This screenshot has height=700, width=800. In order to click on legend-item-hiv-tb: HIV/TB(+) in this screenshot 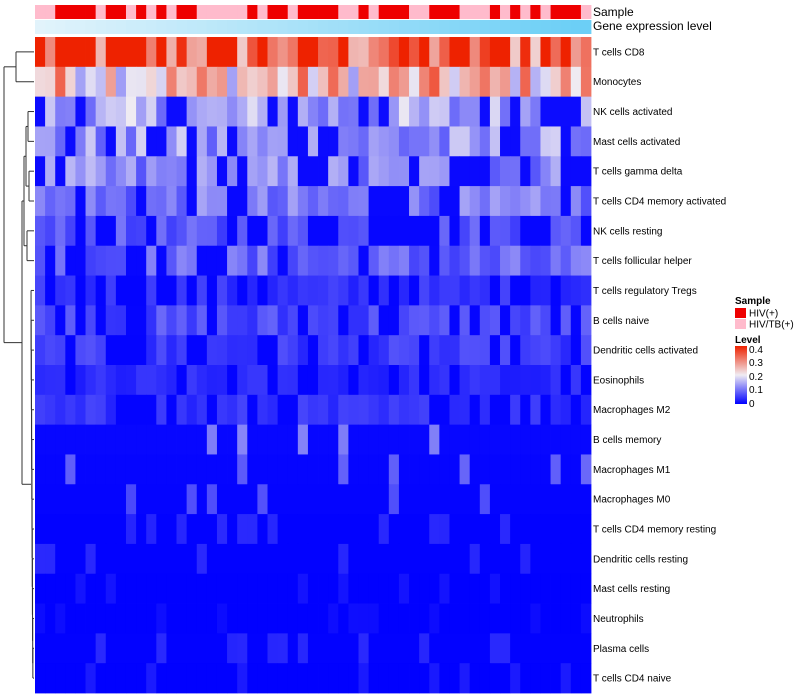, I will do `click(771, 325)`.